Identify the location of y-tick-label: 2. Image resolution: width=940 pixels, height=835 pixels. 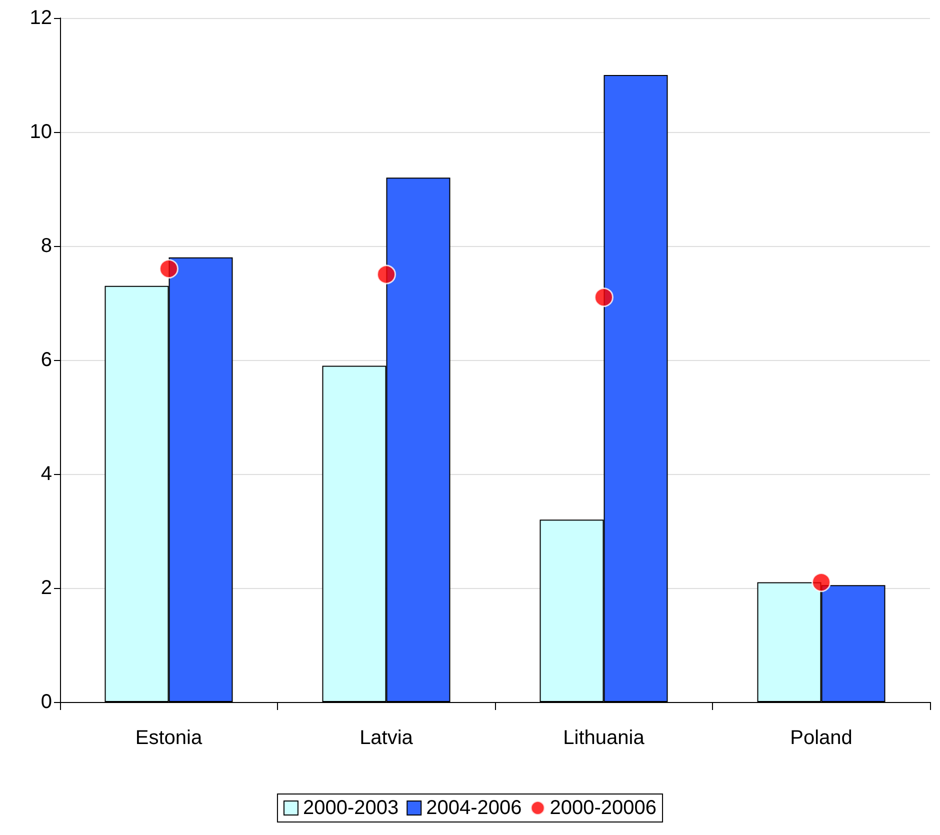
(46, 588).